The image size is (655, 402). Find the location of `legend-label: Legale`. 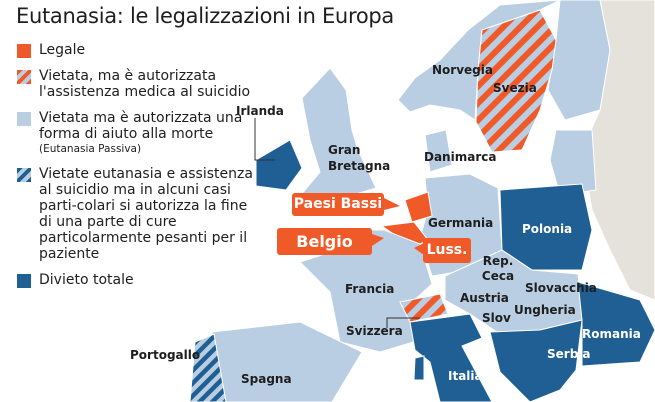

legend-label: Legale is located at coordinates (62, 50).